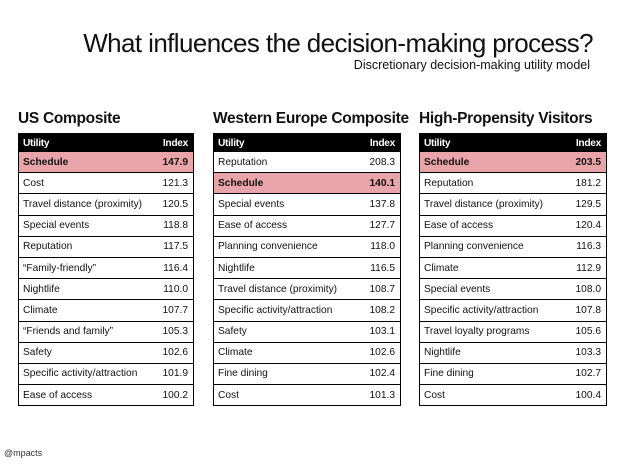 The width and height of the screenshot is (626, 464). Describe the element at coordinates (307, 204) in the screenshot. I see `table-row: Special events 137.8` at that location.